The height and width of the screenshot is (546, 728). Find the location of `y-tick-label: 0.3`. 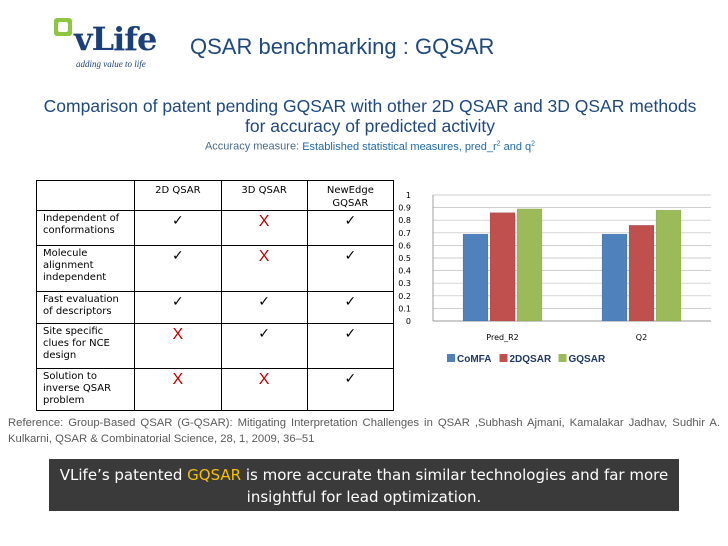

y-tick-label: 0.3 is located at coordinates (404, 283).